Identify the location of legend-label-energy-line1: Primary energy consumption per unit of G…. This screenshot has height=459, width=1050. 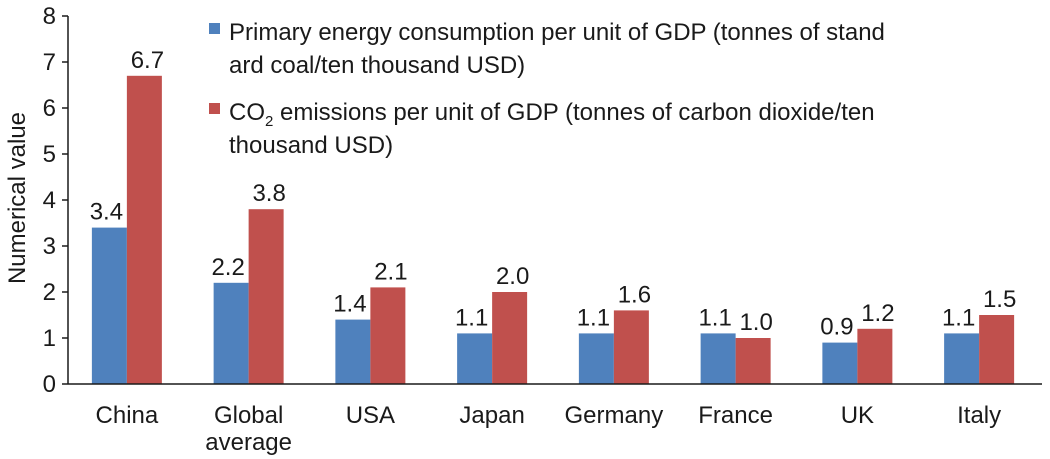
(557, 32).